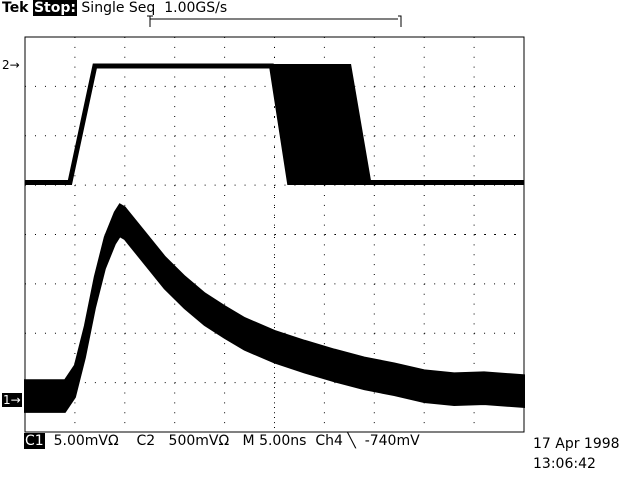 The height and width of the screenshot is (480, 640). I want to click on date: 17 Apr 1998, so click(576, 444).